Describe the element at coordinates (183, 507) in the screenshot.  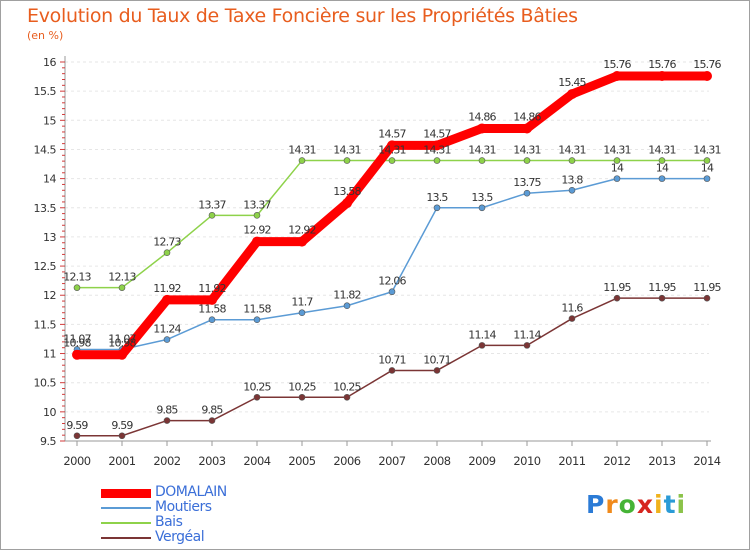
I see `legend-label: Moutiers` at that location.